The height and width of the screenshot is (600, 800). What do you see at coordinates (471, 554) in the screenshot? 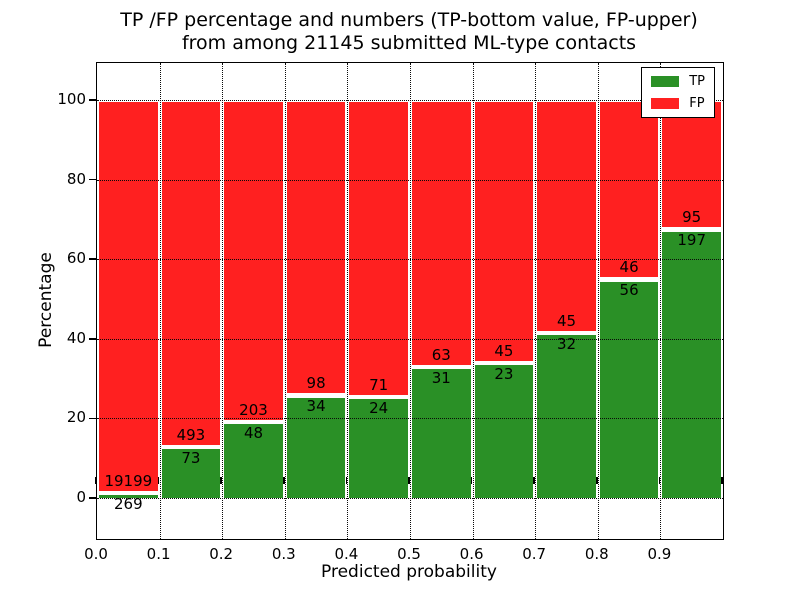
I see `x-tick-label-0.6: 0.6` at bounding box center [471, 554].